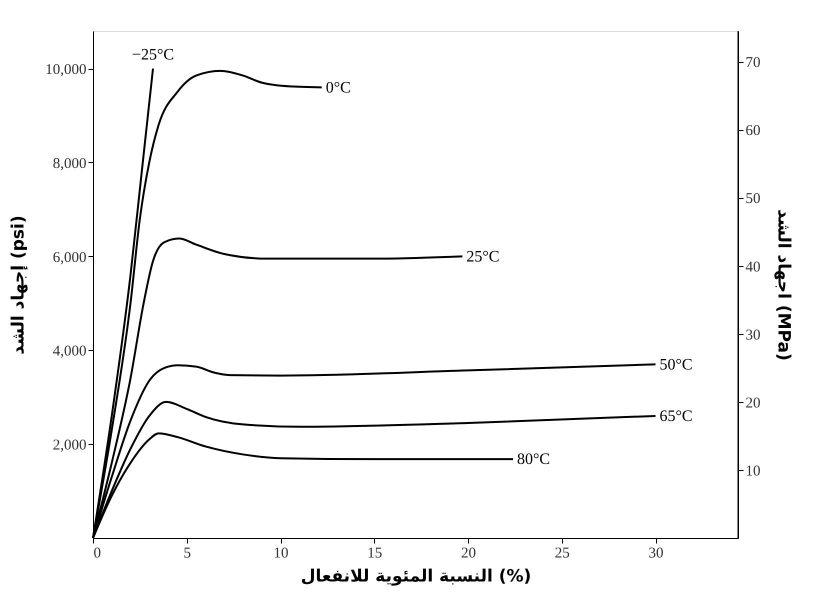 The height and width of the screenshot is (602, 816). Describe the element at coordinates (69, 352) in the screenshot. I see `y-tick-label: 4,000` at that location.